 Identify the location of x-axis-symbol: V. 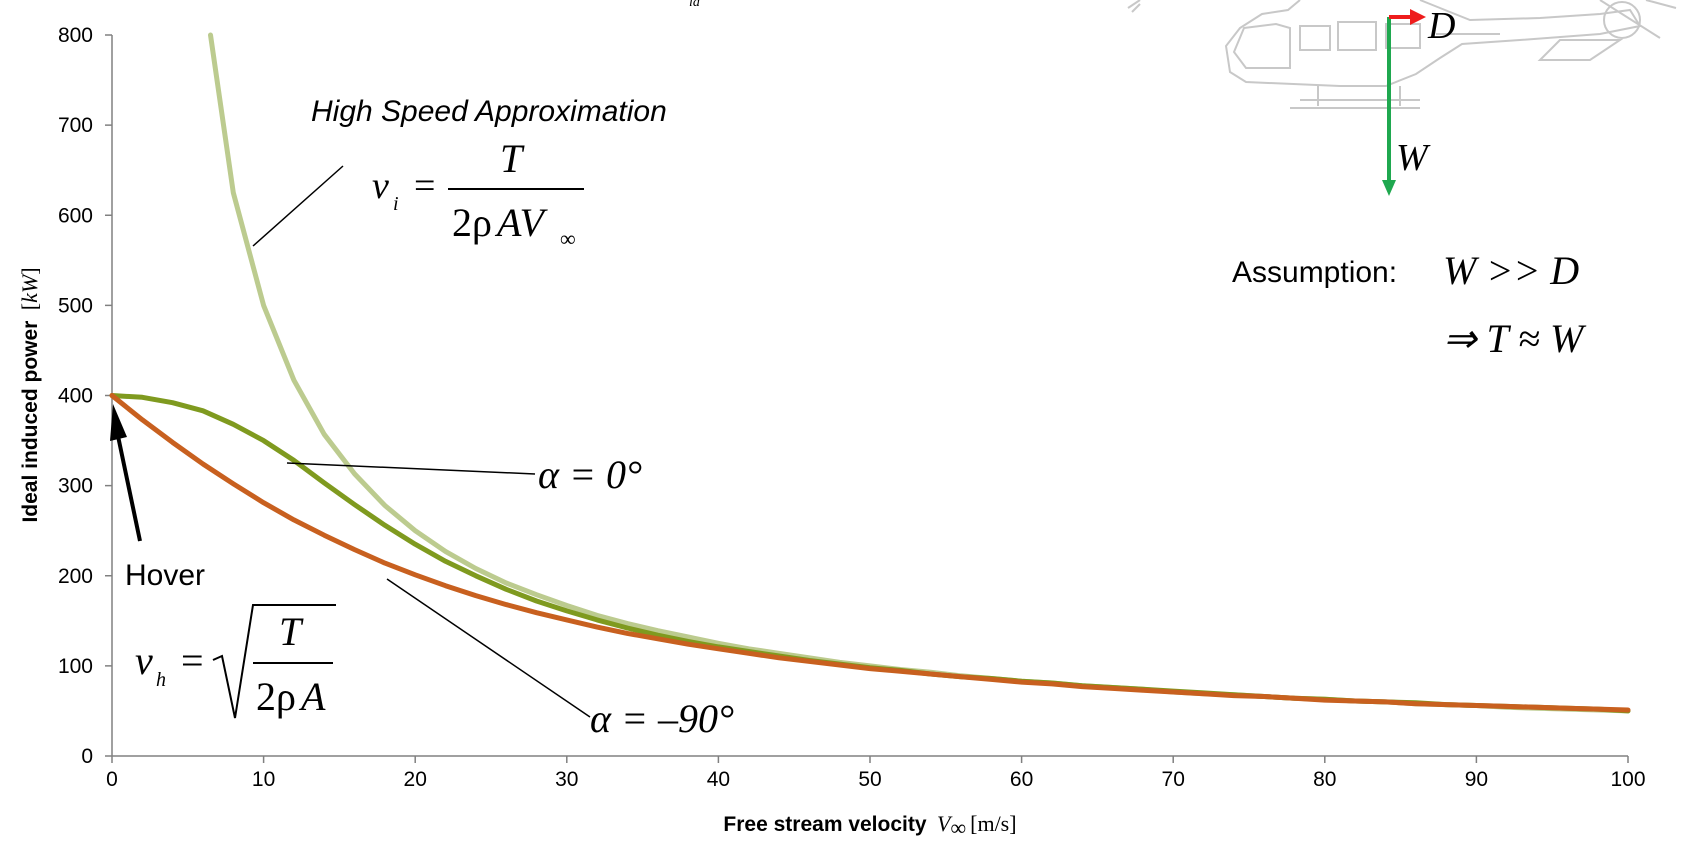
(945, 823).